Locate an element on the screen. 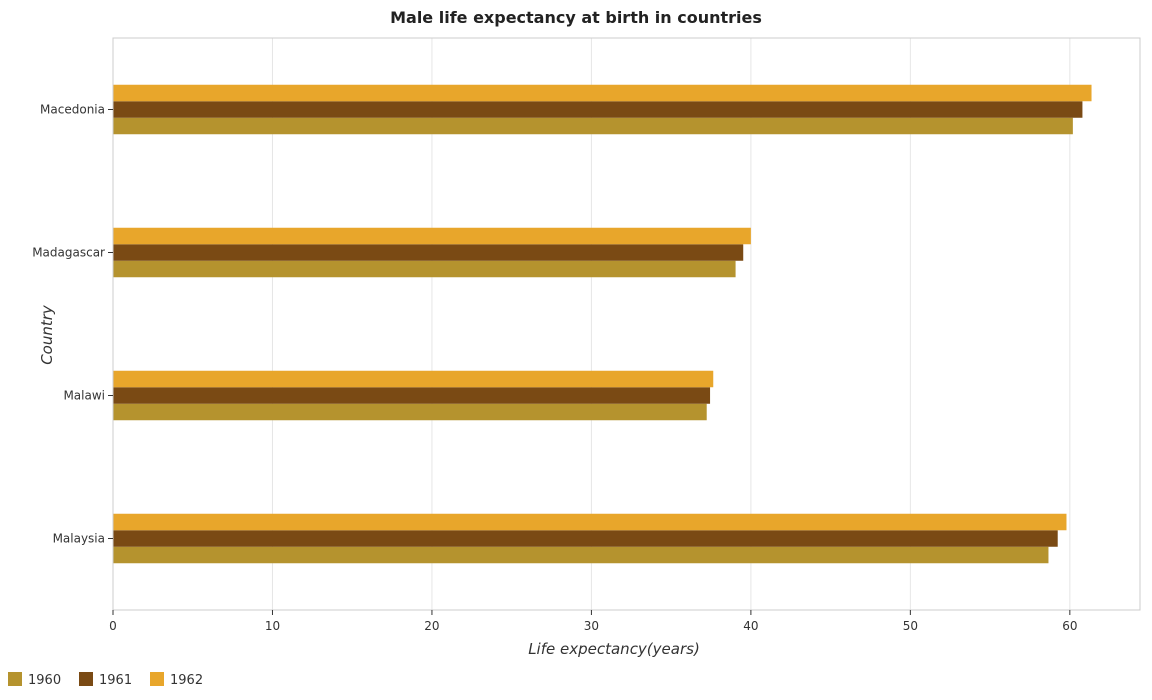 This screenshot has width=1152, height=700. x-tick-label: 0 is located at coordinates (113, 626).